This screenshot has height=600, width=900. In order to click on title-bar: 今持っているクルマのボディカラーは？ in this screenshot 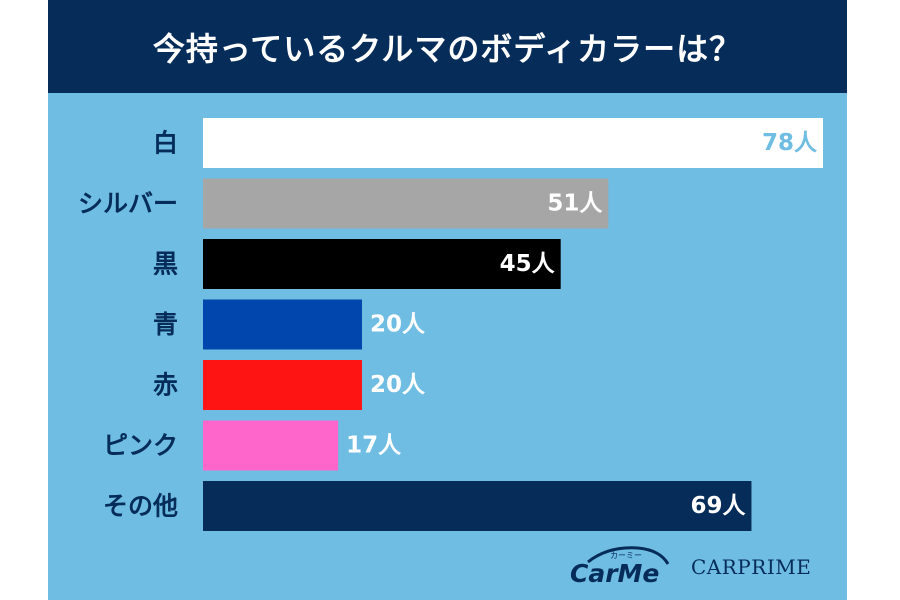, I will do `click(447, 46)`.